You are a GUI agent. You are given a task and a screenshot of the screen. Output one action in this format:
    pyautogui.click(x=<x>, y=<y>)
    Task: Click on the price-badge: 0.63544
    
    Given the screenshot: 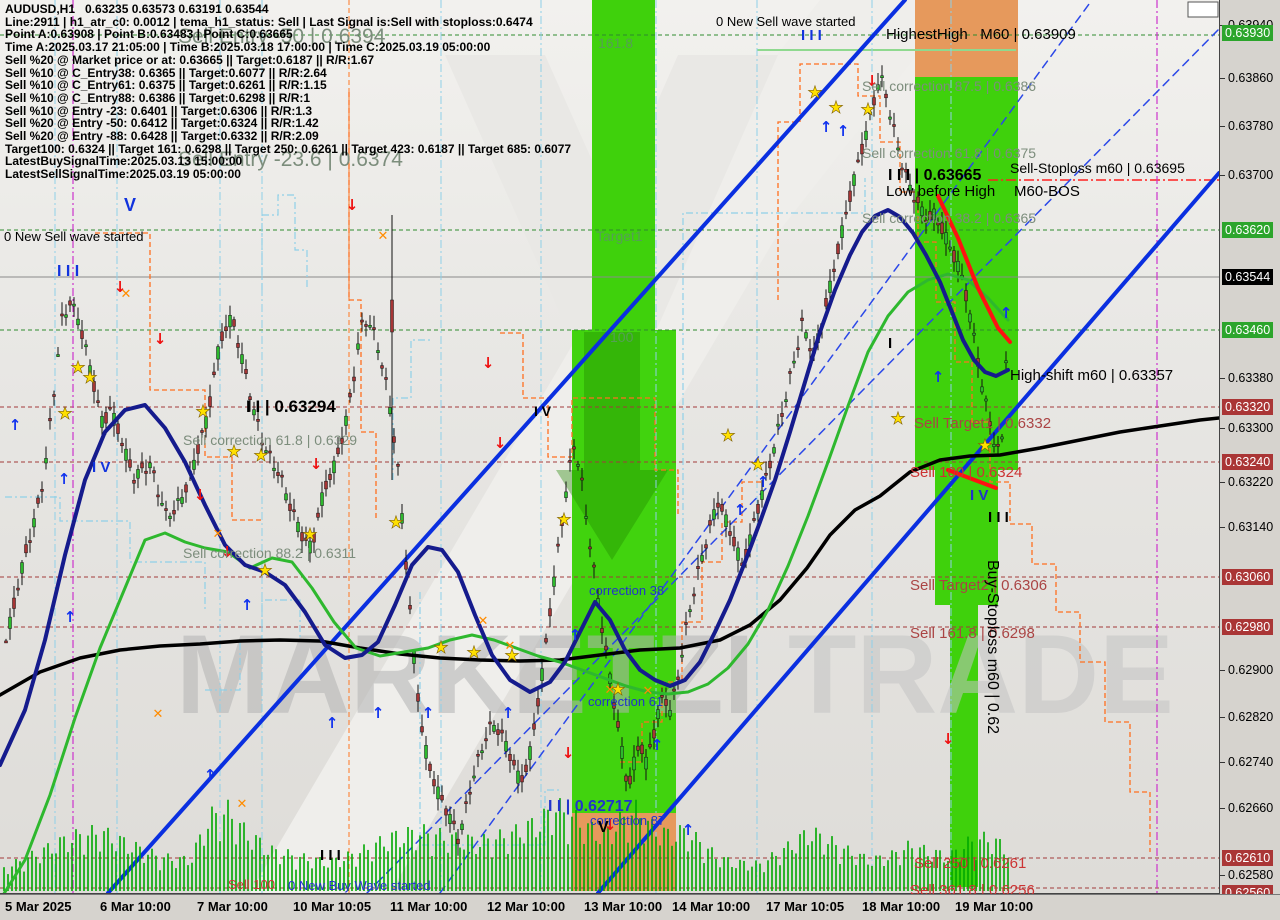 What is the action you would take?
    pyautogui.click(x=1248, y=277)
    